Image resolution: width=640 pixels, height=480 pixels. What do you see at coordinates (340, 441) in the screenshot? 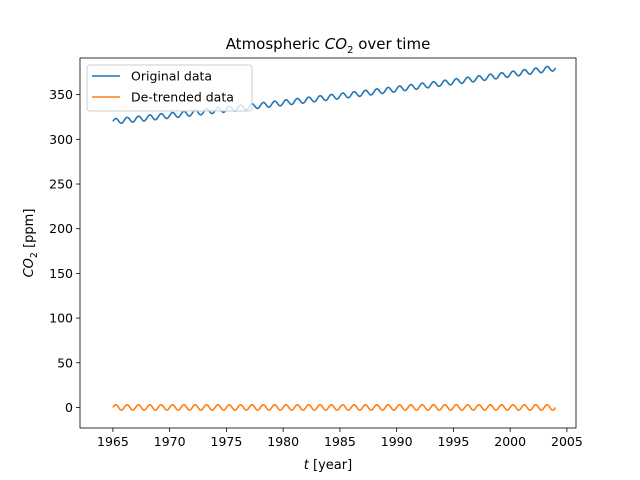
I see `x-tick-label: 1985` at bounding box center [340, 441].